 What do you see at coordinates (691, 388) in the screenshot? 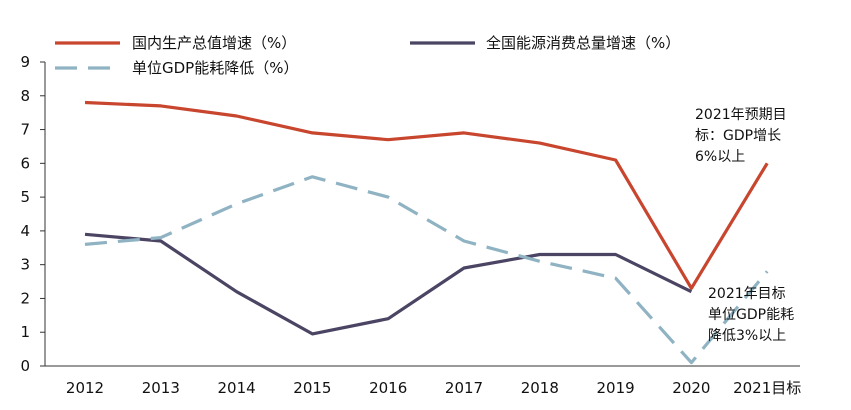
I see `x-tick-label: 2020` at bounding box center [691, 388].